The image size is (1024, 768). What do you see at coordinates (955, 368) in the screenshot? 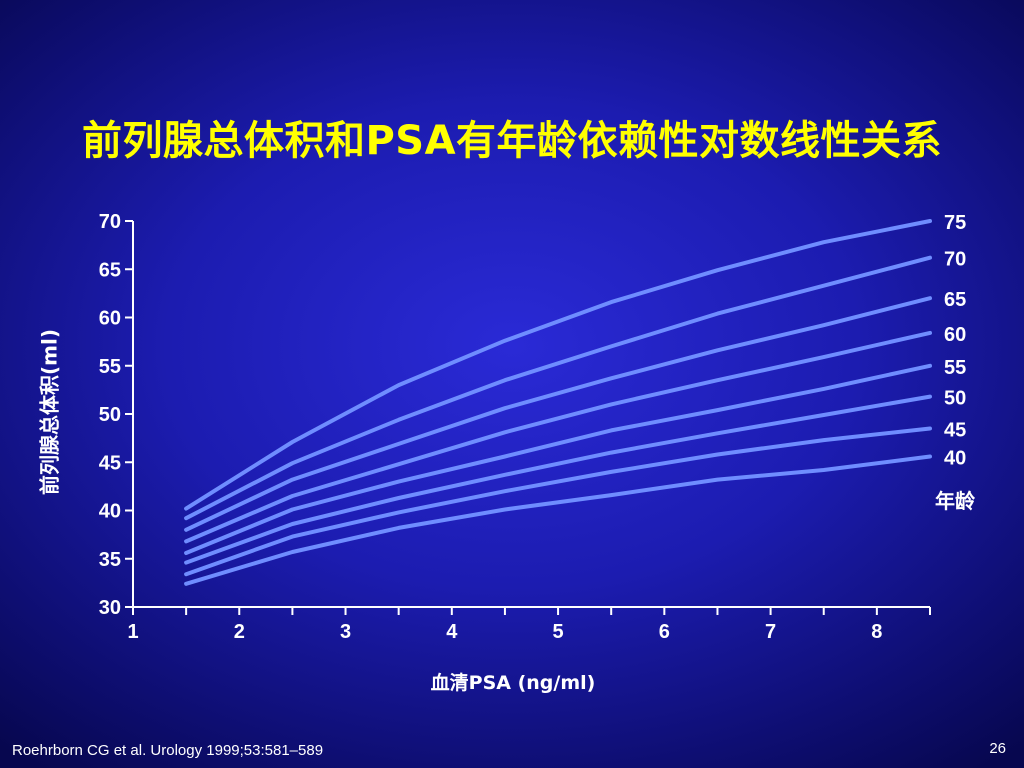
I see `series-label-age-55: 55` at bounding box center [955, 368].